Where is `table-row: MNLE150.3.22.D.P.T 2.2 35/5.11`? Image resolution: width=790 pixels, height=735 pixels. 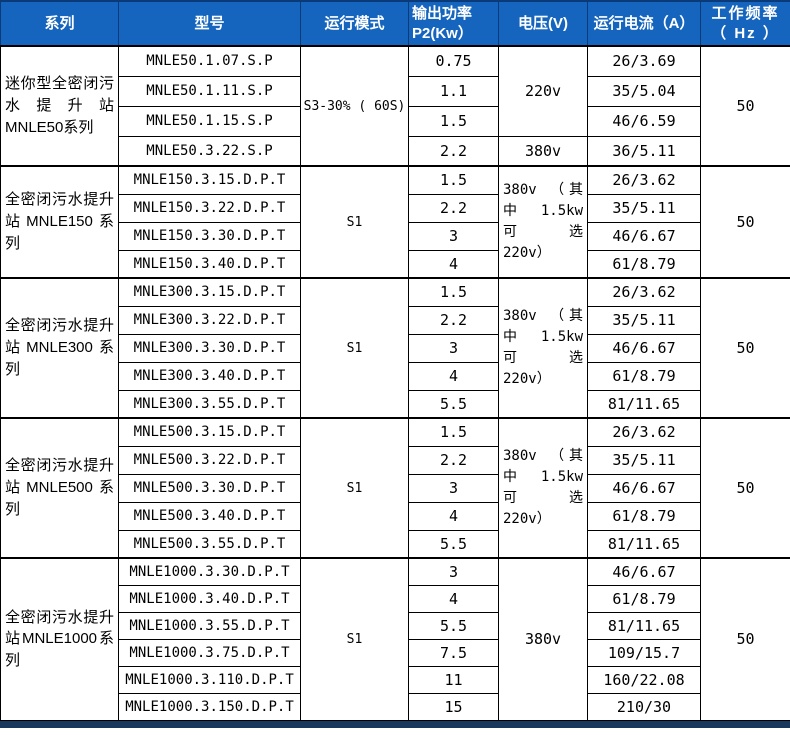 table-row: MNLE150.3.22.D.P.T 2.2 35/5.11 is located at coordinates (395, 208).